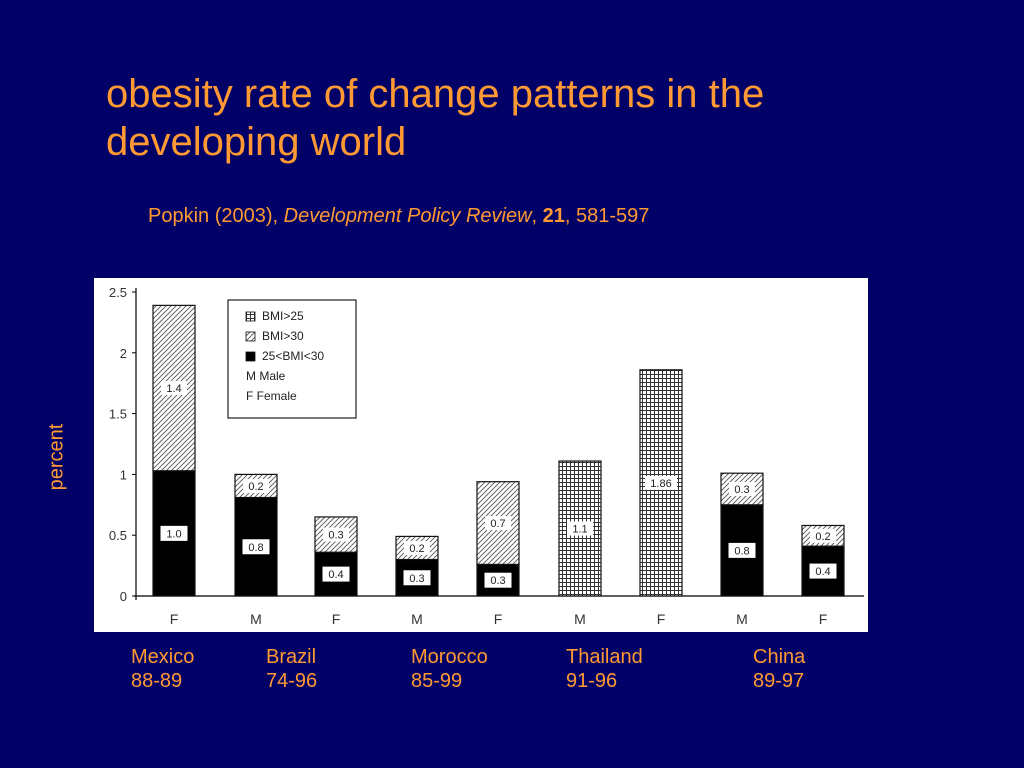 The height and width of the screenshot is (768, 1024). I want to click on y-tick-label: 2, so click(123, 353).